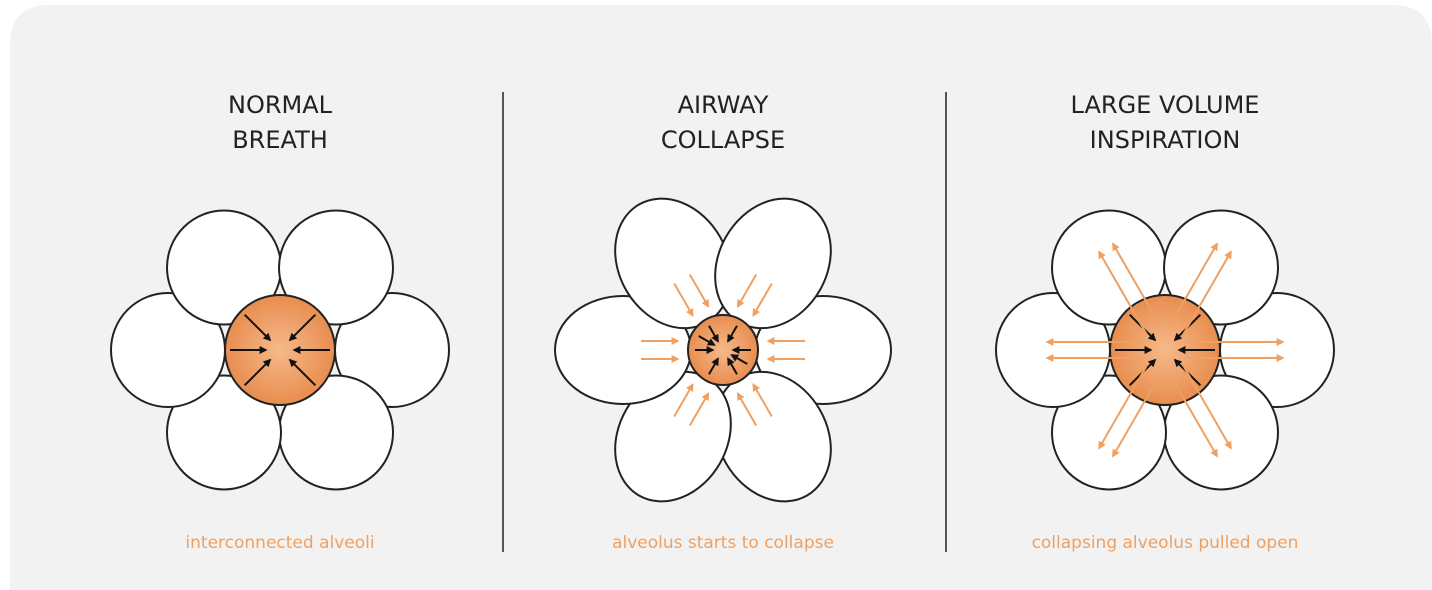  I want to click on panel-title: AIRWAY, so click(723, 105).